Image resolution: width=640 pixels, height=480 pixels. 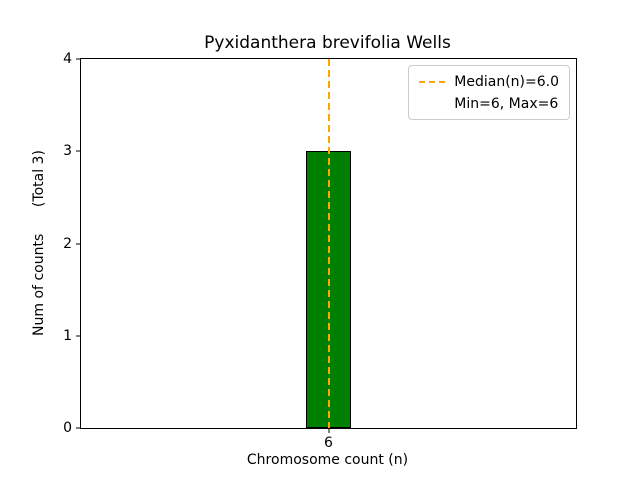 I want to click on chart-title: Pyxidanthera brevifolia Wells, so click(x=327, y=43).